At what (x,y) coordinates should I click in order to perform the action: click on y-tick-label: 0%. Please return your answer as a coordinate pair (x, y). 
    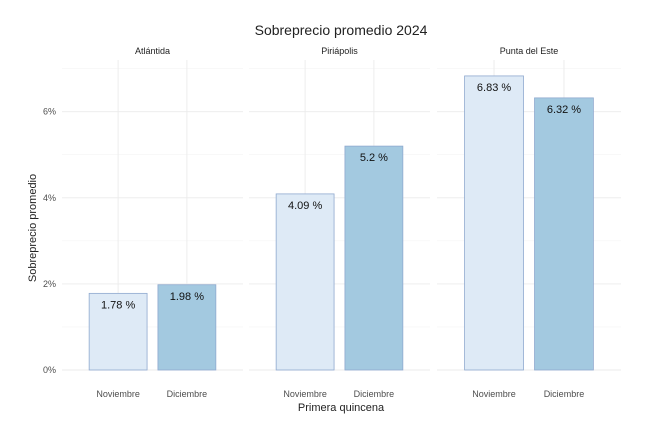
    Looking at the image, I should click on (49, 370).